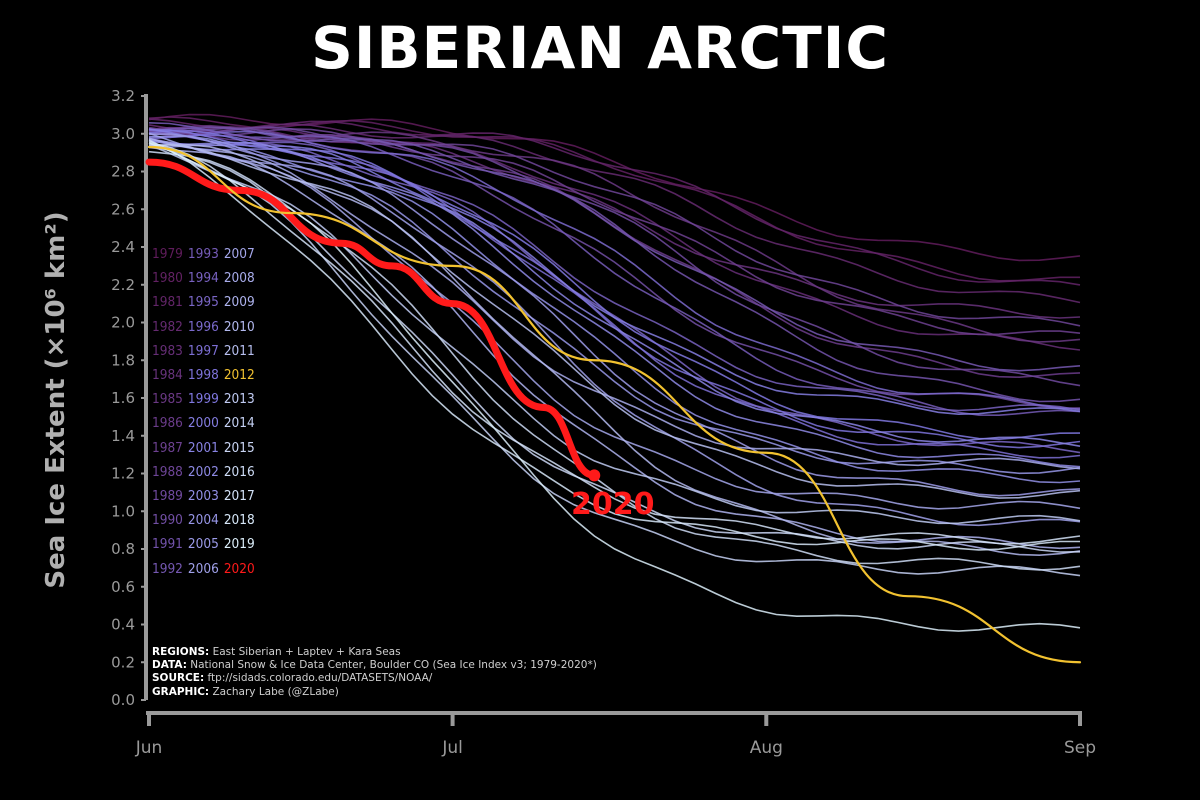 This screenshot has width=1200, height=800. Describe the element at coordinates (206, 278) in the screenshot. I see `legend-row: 1980 1994 2008` at that location.